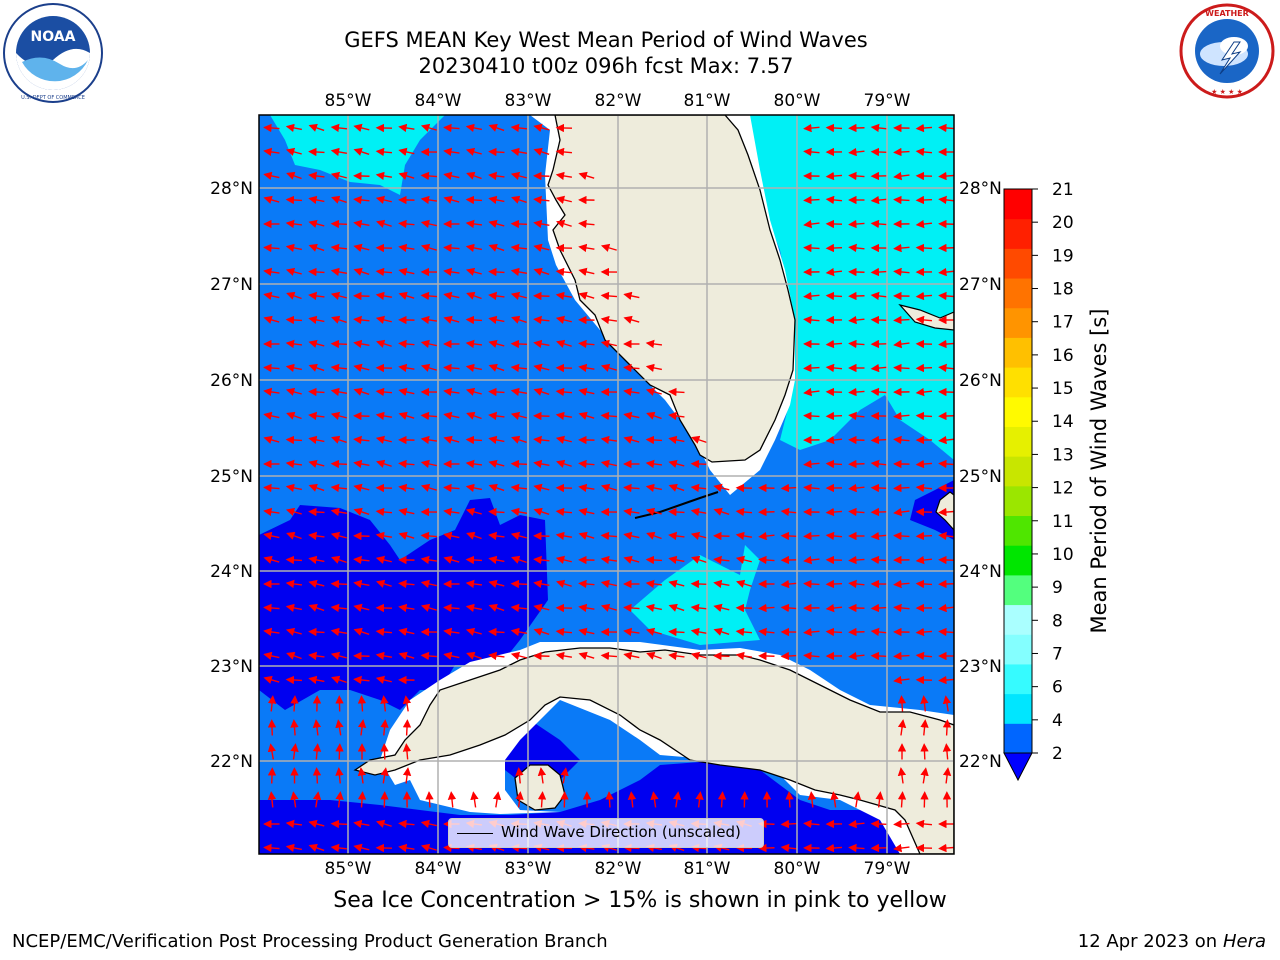  Describe the element at coordinates (1018, 204) in the screenshot. I see `colorbar-band` at that location.